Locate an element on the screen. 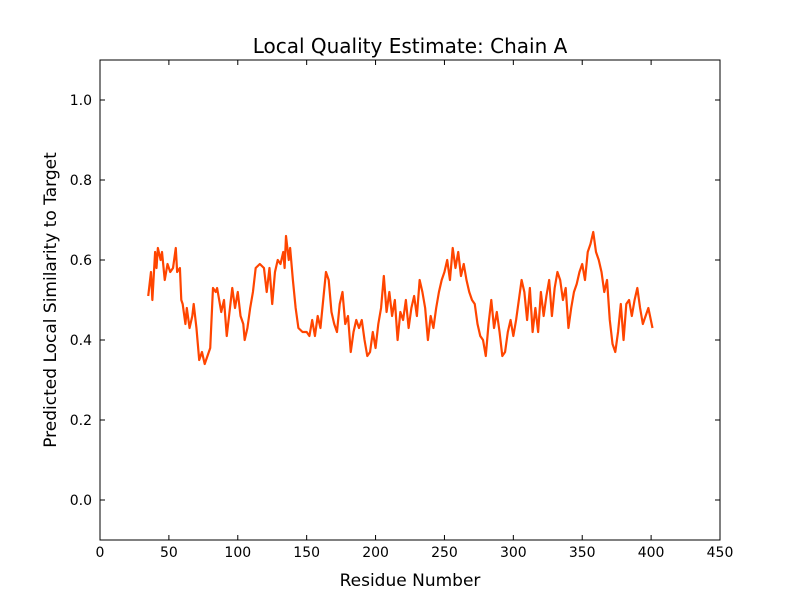 Image resolution: width=800 pixels, height=600 pixels. x-tick-label: 0 is located at coordinates (100, 553).